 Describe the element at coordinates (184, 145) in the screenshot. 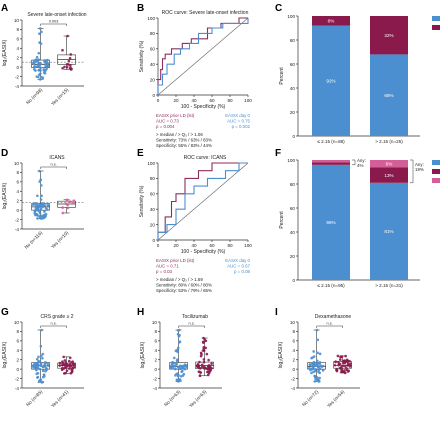

I see `roc-note: Specificity: 55% / 83% / 44%` at that location.